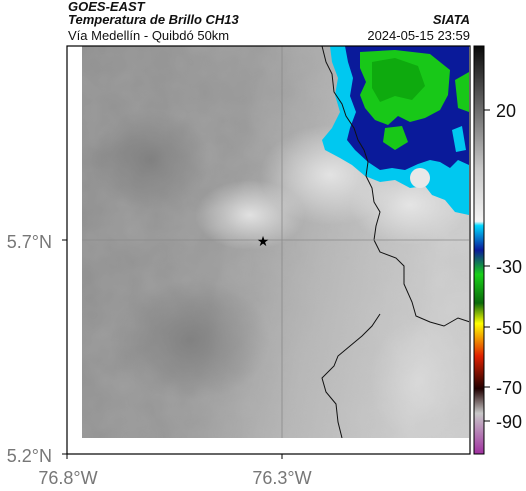  I want to click on route-label: Vía Medellín - Quibdó 50km, so click(149, 35).